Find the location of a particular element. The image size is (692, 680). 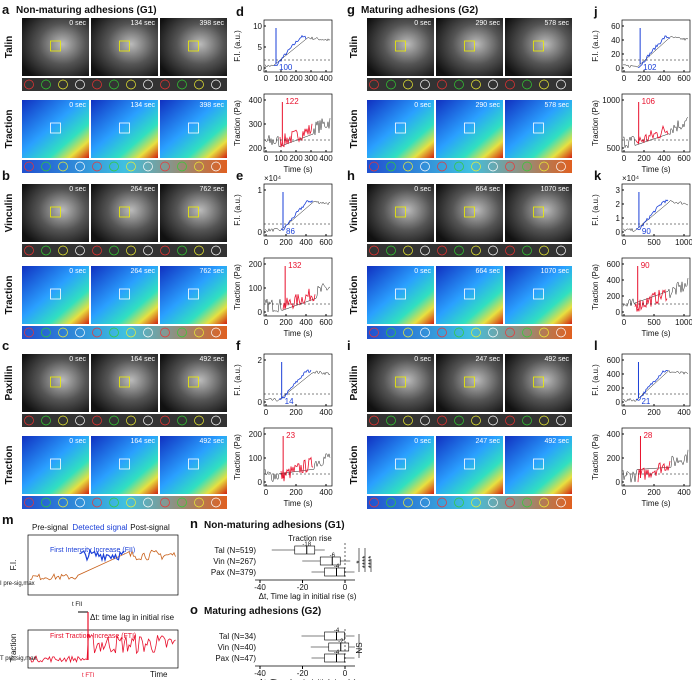

y-axis-label: F.I. is located at coordinates (13, 565).